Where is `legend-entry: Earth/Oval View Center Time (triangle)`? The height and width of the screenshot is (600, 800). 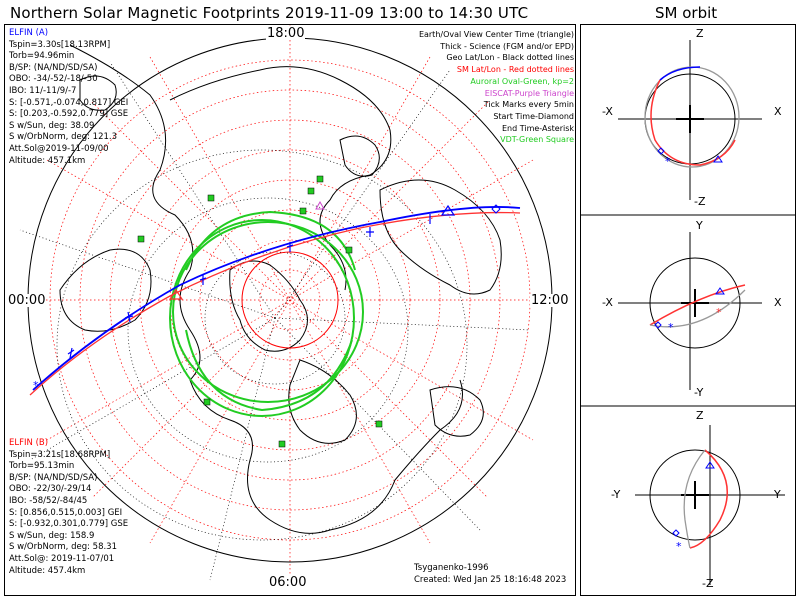
legend-entry: Earth/Oval View Center Time (triangle) is located at coordinates (496, 34).